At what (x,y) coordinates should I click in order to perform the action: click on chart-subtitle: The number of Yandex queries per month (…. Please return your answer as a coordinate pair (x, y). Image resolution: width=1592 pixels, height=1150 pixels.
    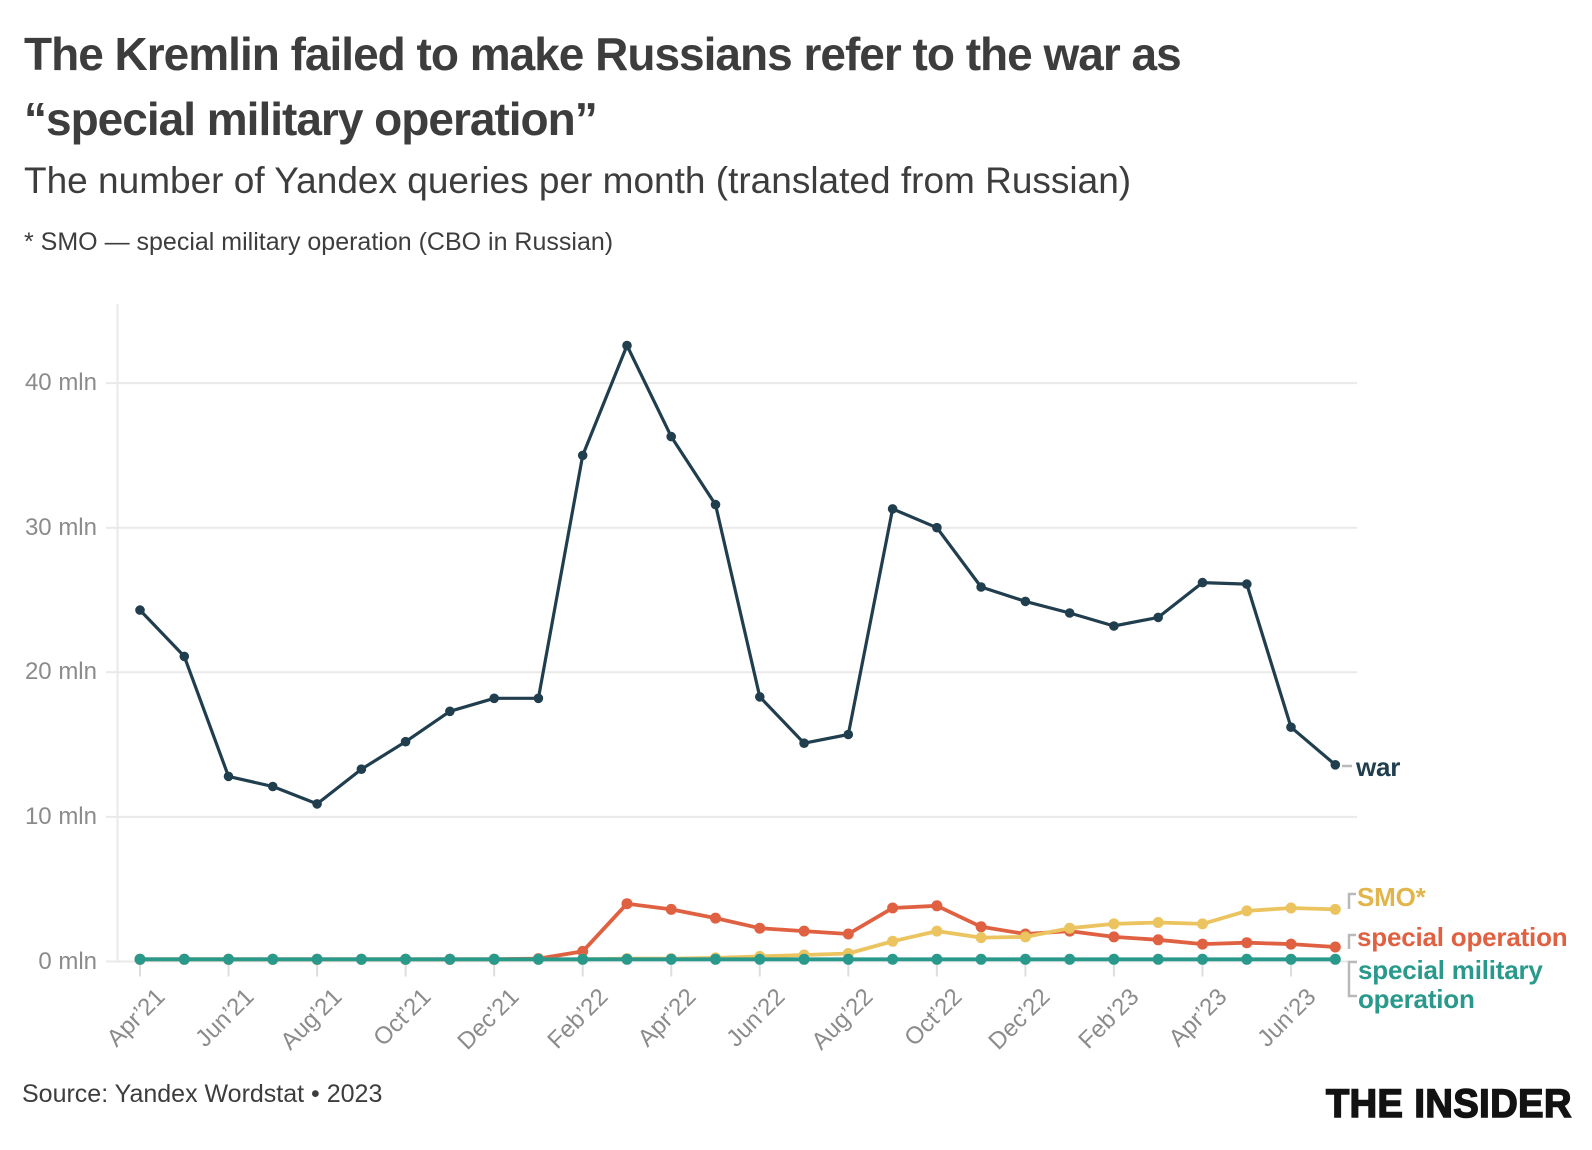
    Looking at the image, I should click on (578, 180).